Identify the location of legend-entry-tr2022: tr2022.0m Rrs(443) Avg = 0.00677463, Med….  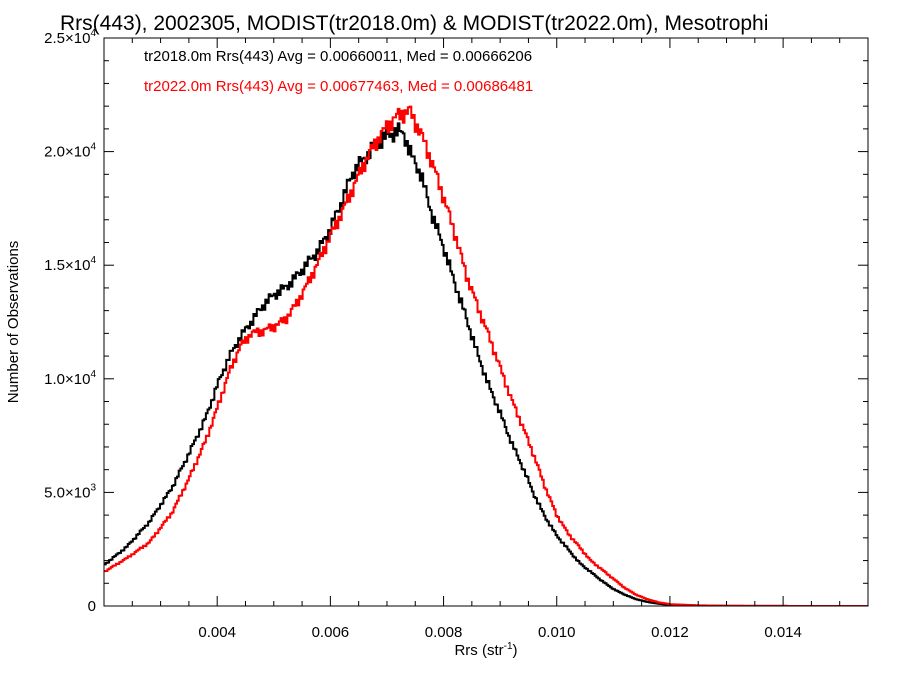
(338, 86).